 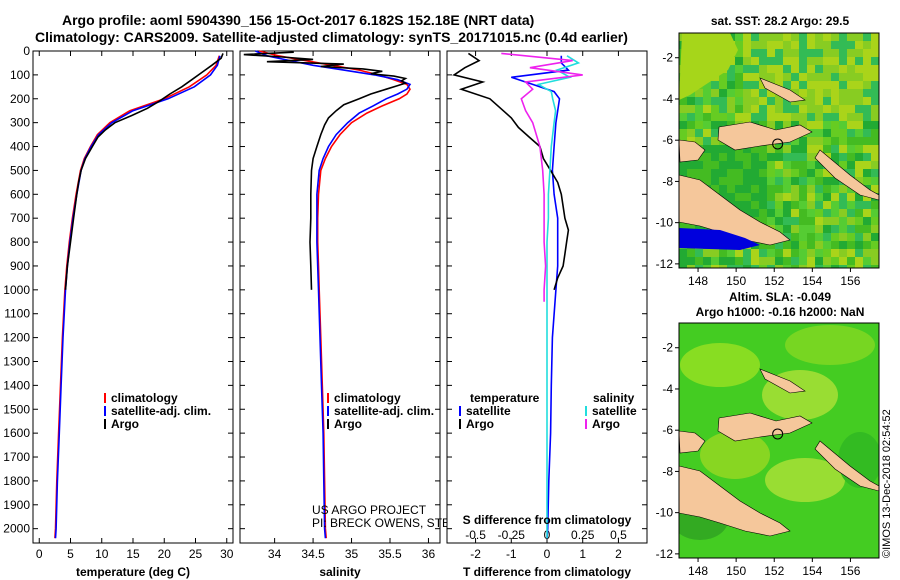 What do you see at coordinates (380, 411) in the screenshot?
I see `salinity-legend: climatology satellite-adj. clim. Argo` at bounding box center [380, 411].